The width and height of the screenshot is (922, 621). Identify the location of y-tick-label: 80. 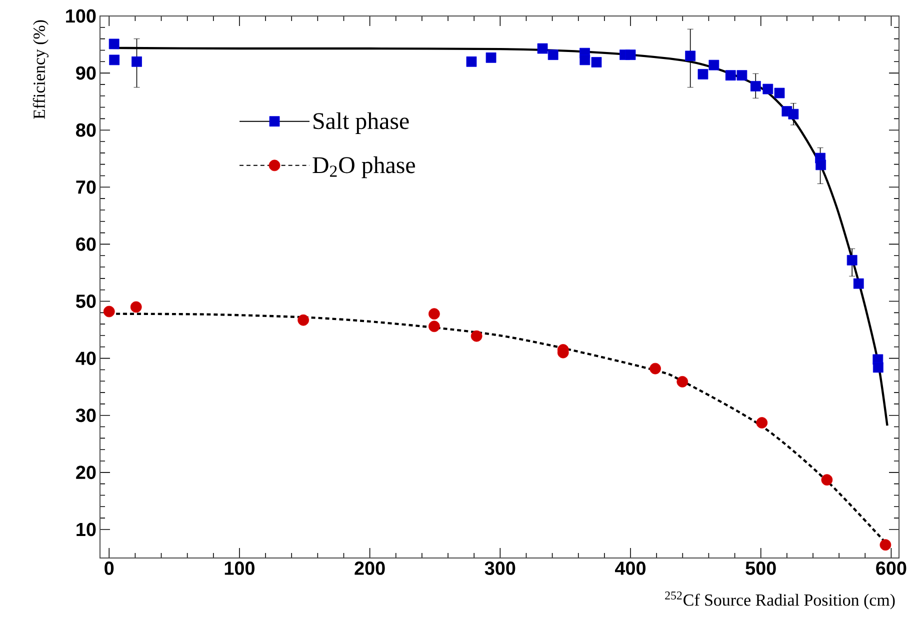
(86, 130).